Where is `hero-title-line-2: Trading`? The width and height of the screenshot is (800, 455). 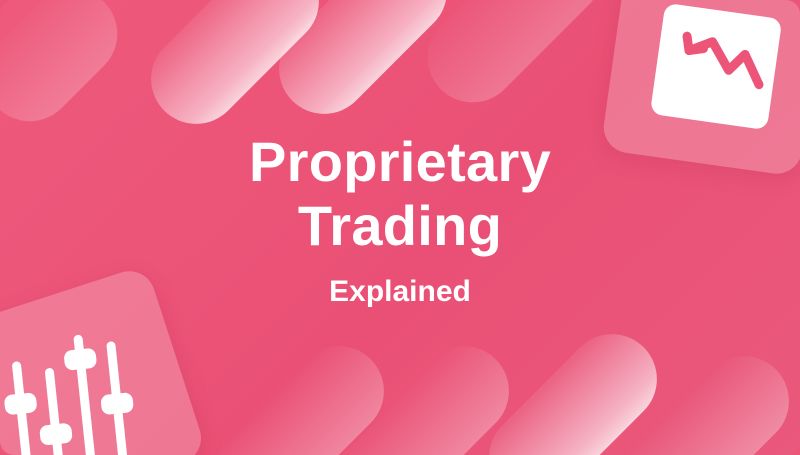
hero-title-line-2: Trading is located at coordinates (400, 225).